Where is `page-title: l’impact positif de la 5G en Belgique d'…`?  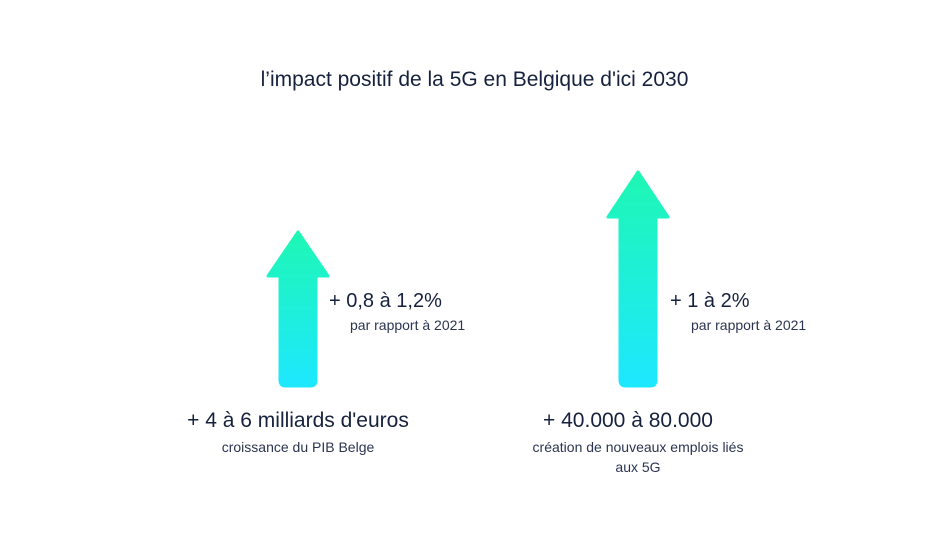 page-title: l’impact positif de la 5G en Belgique d'… is located at coordinates (474, 79).